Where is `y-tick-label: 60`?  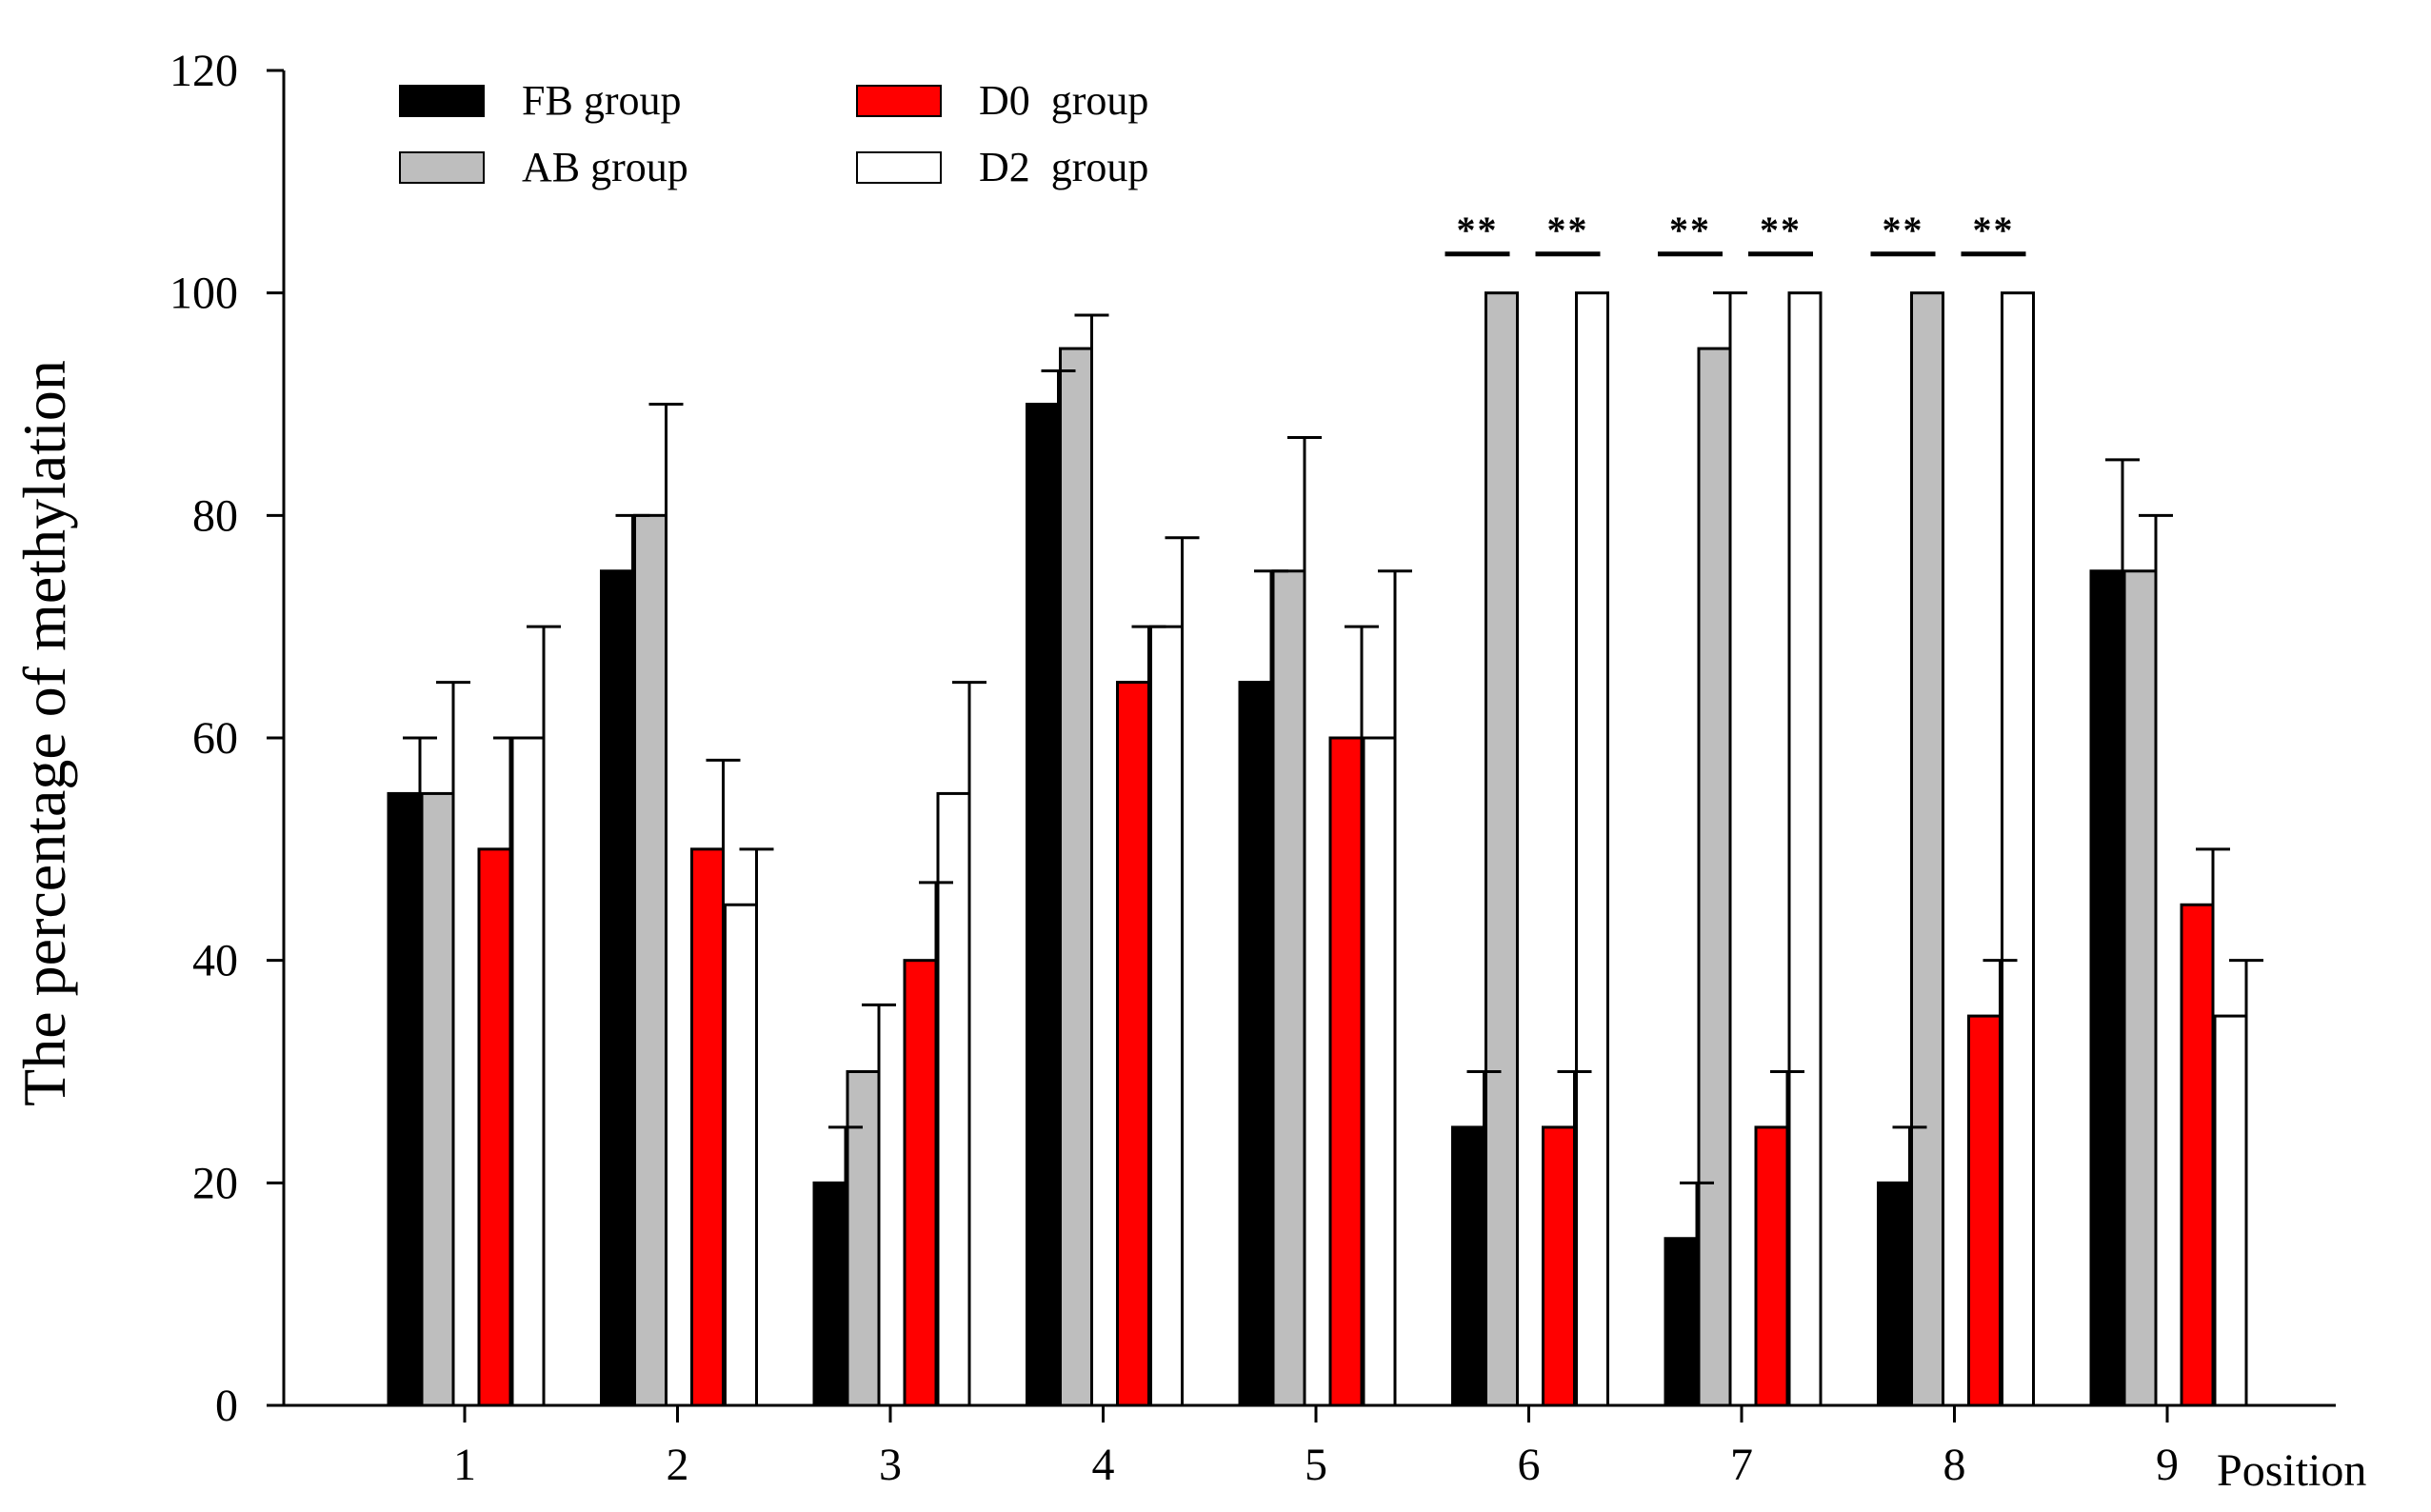
y-tick-label: 60 is located at coordinates (215, 738).